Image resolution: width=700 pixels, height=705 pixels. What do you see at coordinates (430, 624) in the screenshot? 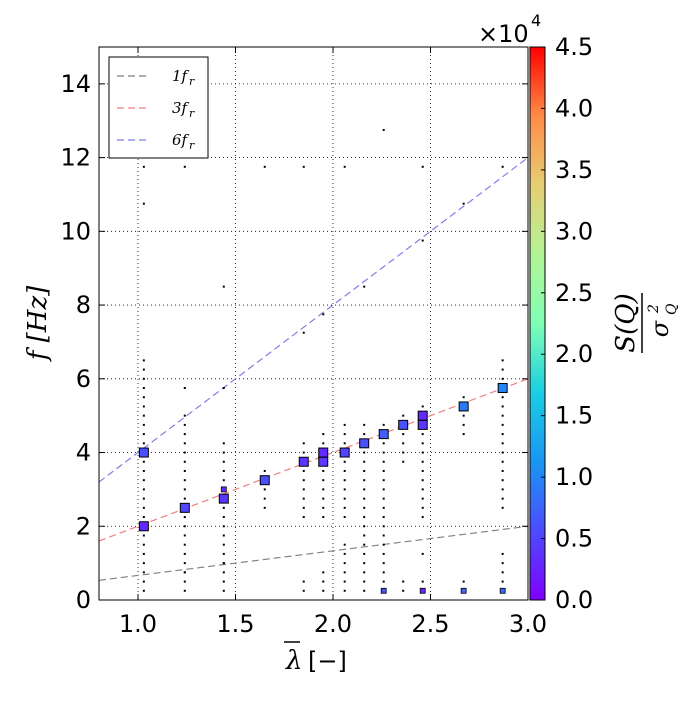
I see `x-tick-label: 2.5` at bounding box center [430, 624].